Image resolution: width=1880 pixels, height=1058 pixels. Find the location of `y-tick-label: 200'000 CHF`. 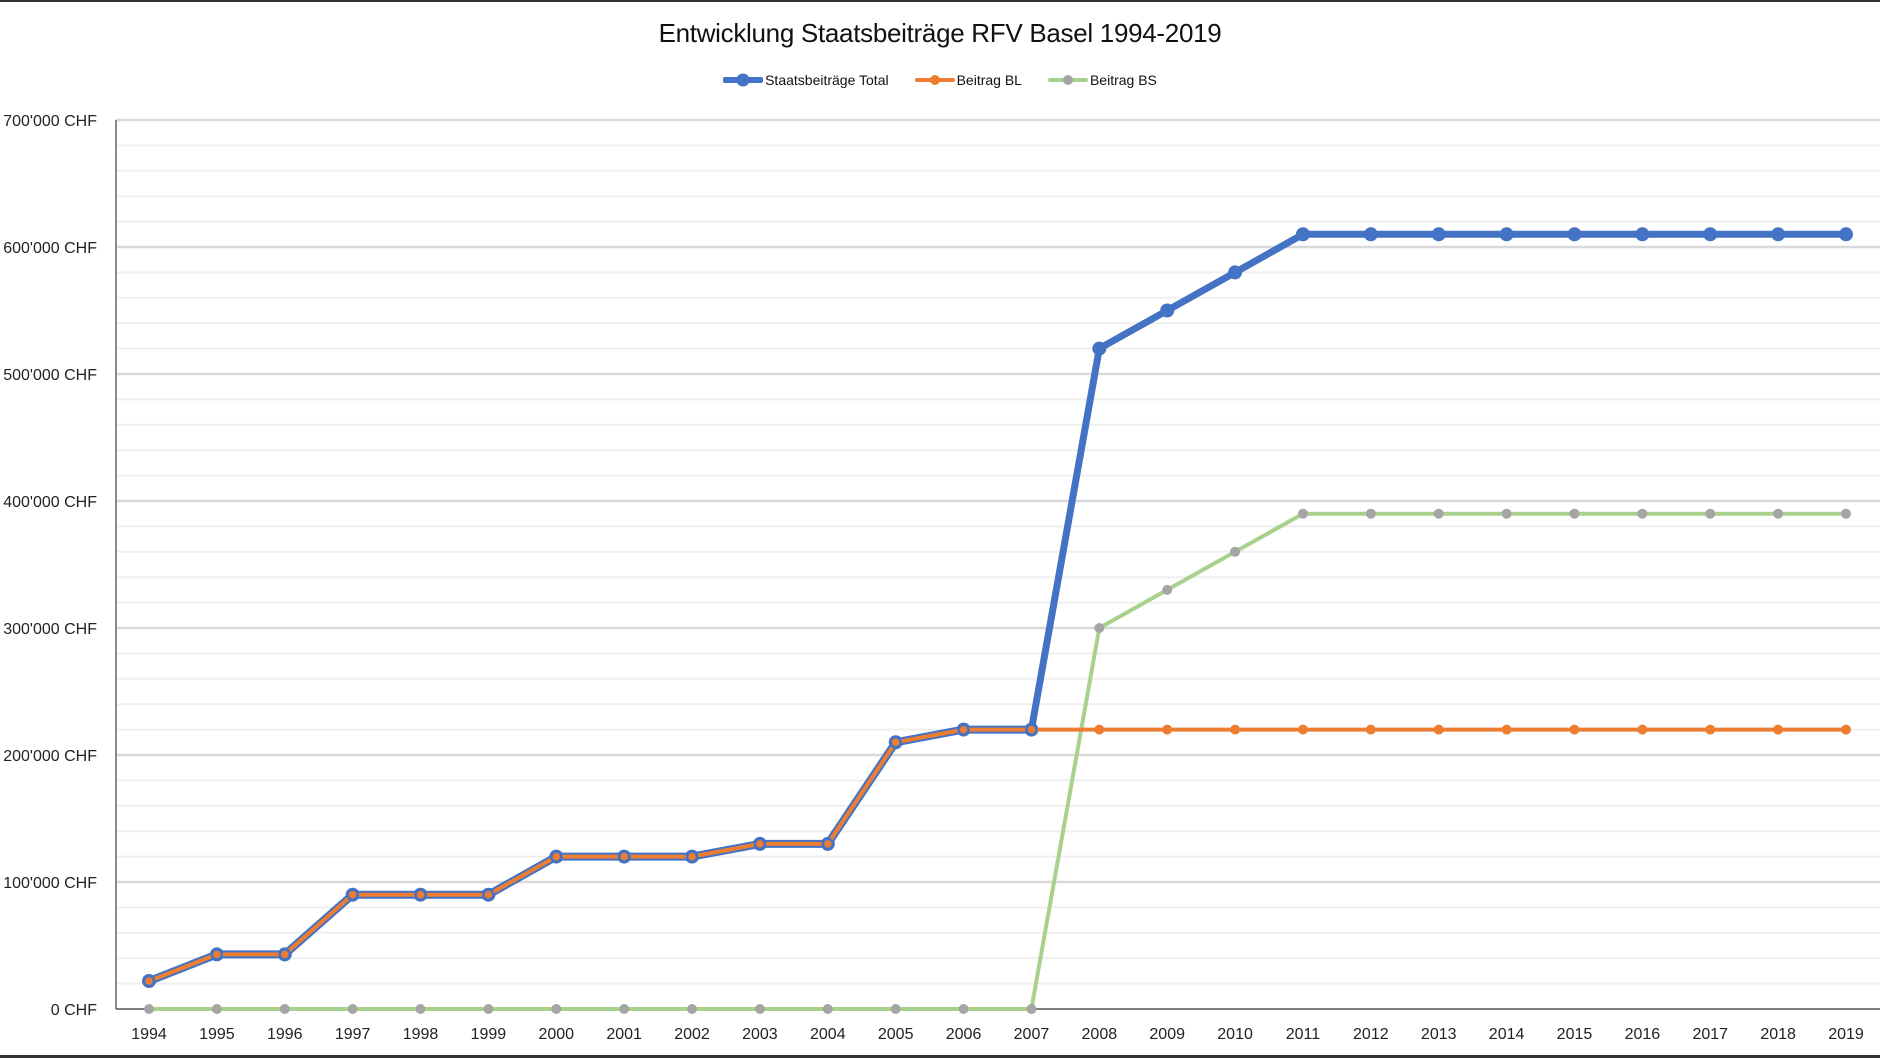

y-tick-label: 200'000 CHF is located at coordinates (50, 756).